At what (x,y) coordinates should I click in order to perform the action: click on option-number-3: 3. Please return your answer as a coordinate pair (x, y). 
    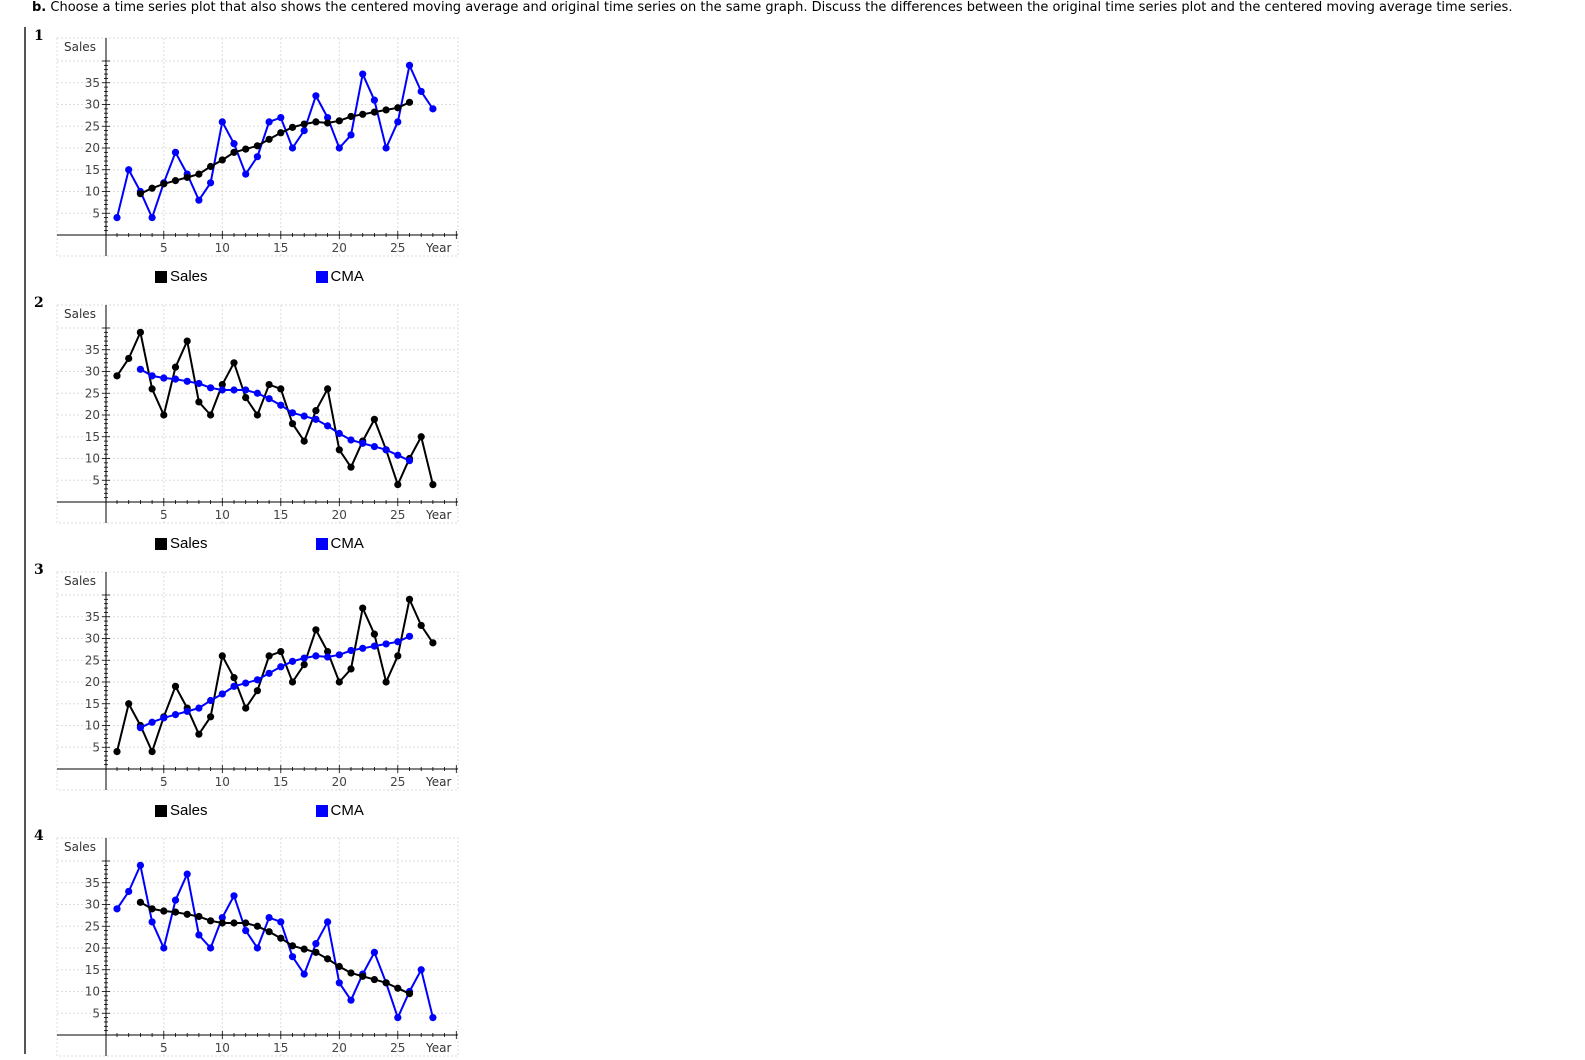
    Looking at the image, I should click on (39, 570).